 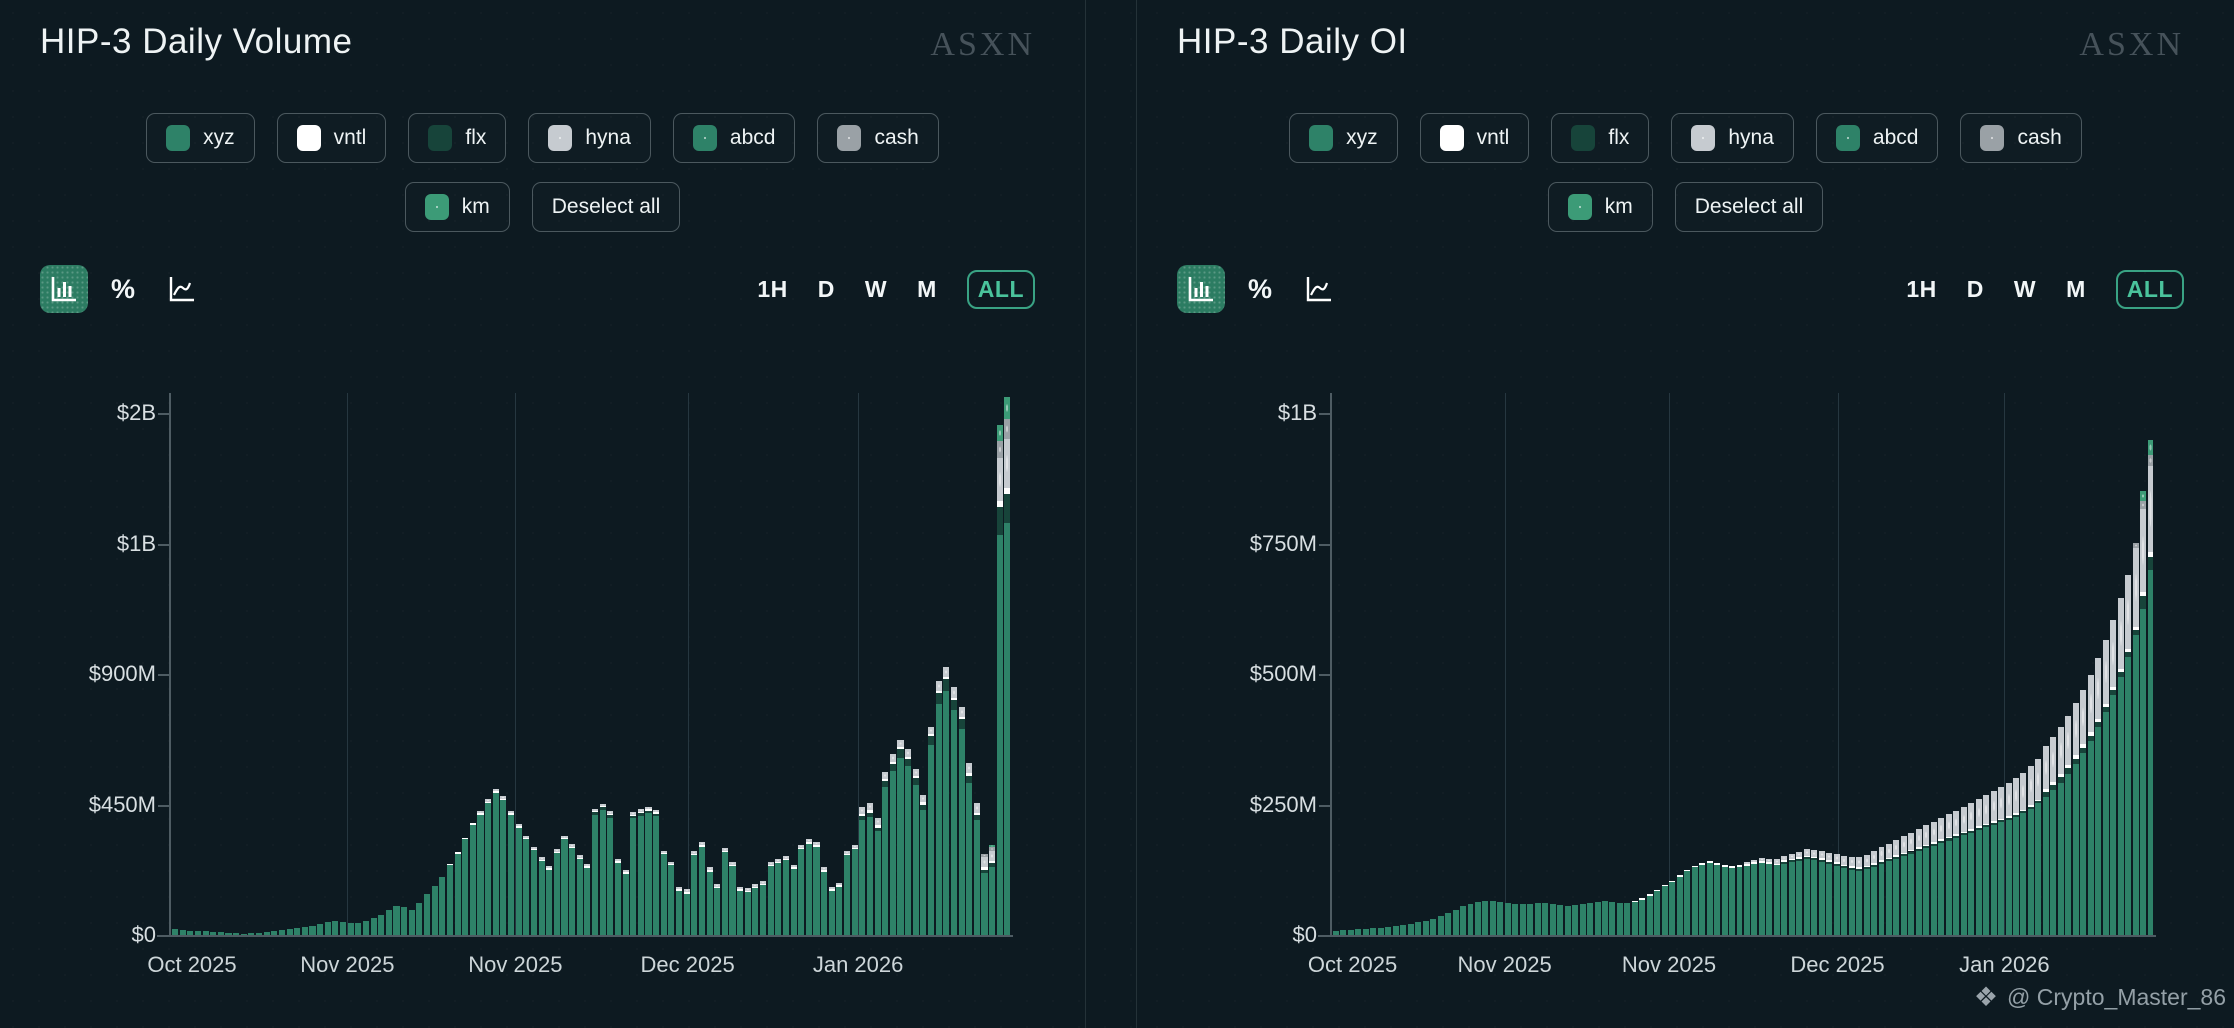 I want to click on percent-toggle-button: %, so click(x=1260, y=288).